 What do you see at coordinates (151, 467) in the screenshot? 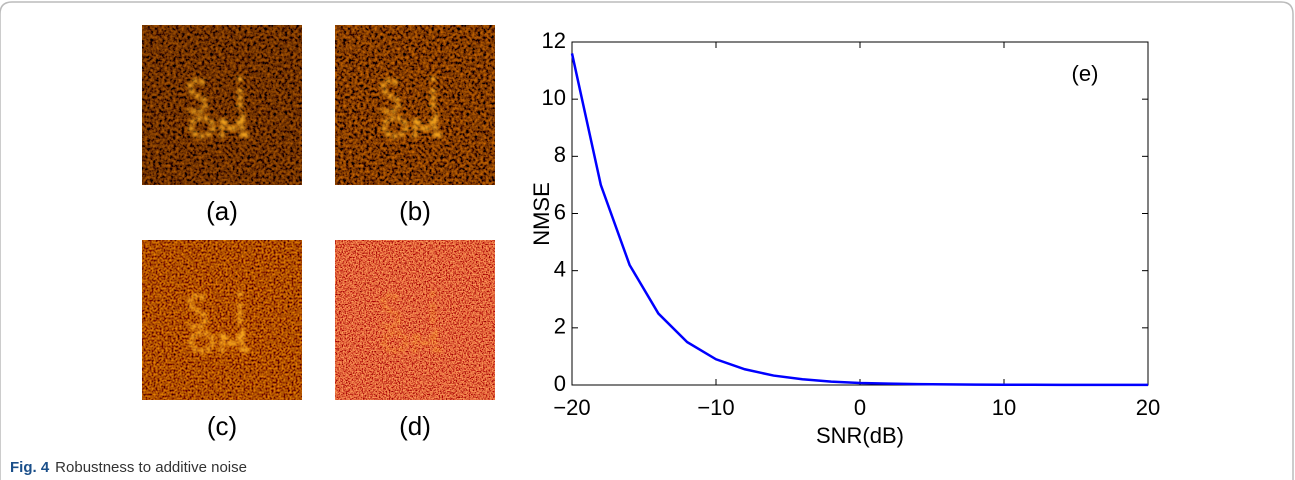
I see `caption-text: Robustness to additive noise` at bounding box center [151, 467].